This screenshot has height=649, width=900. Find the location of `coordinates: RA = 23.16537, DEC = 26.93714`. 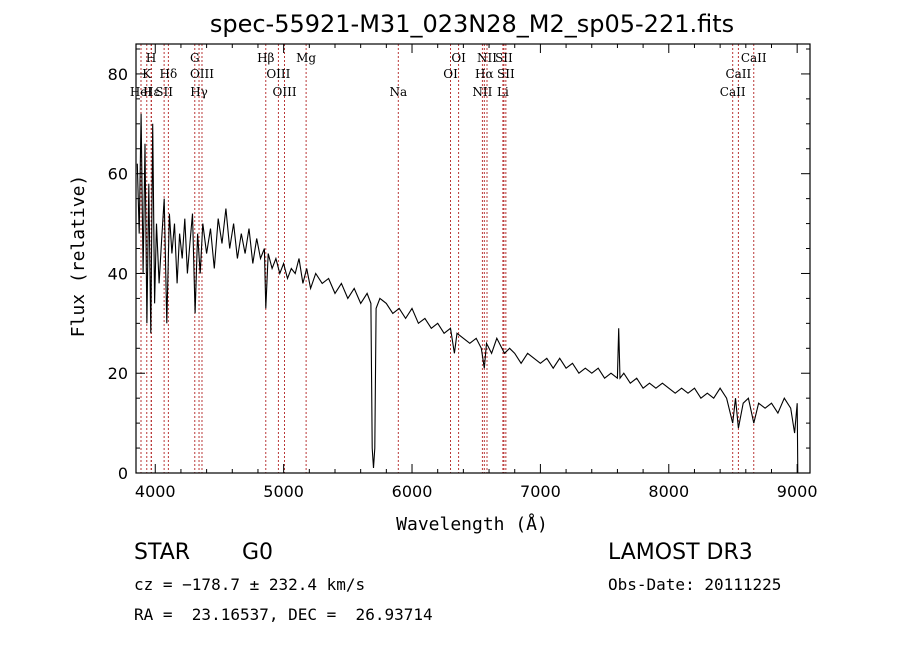

coordinates: RA = 23.16537, DEC = 26.93714 is located at coordinates (283, 614).